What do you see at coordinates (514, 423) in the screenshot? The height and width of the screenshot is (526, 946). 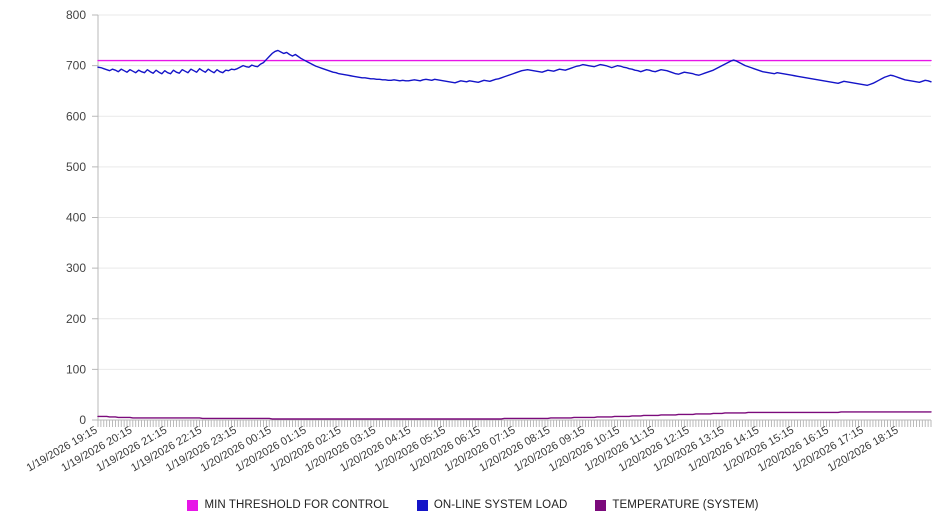 I see `x-axis-minor-ticks` at bounding box center [514, 423].